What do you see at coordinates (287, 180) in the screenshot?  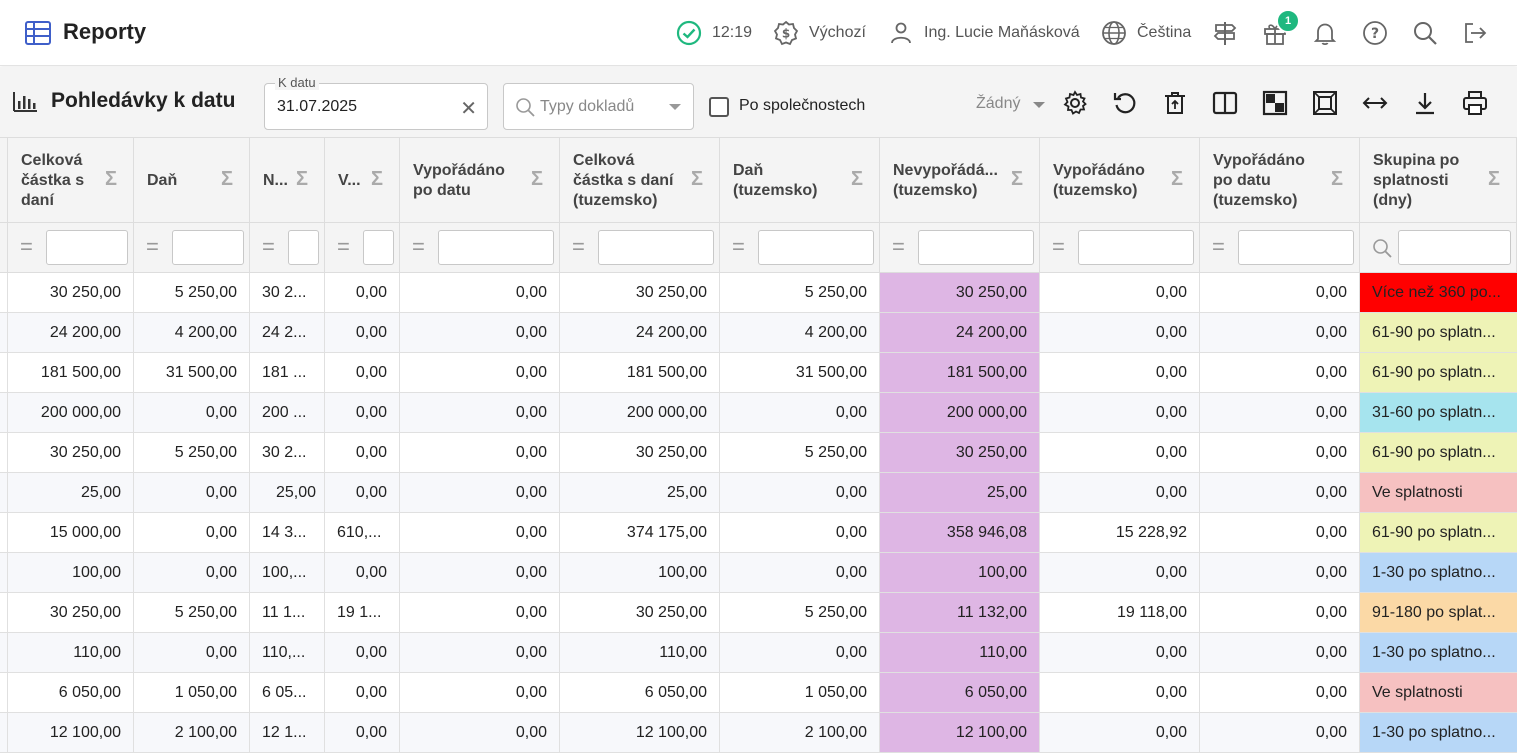 I see `column-header: N... Σ` at bounding box center [287, 180].